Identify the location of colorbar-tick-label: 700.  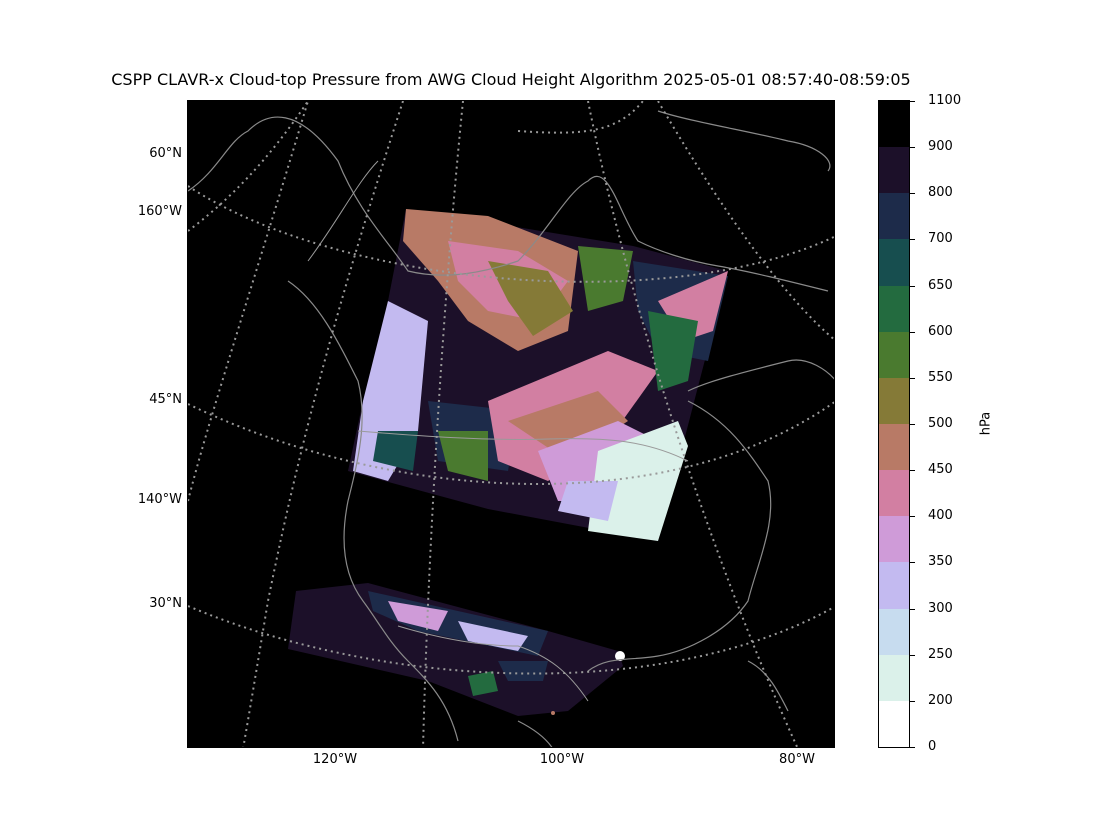
(940, 239).